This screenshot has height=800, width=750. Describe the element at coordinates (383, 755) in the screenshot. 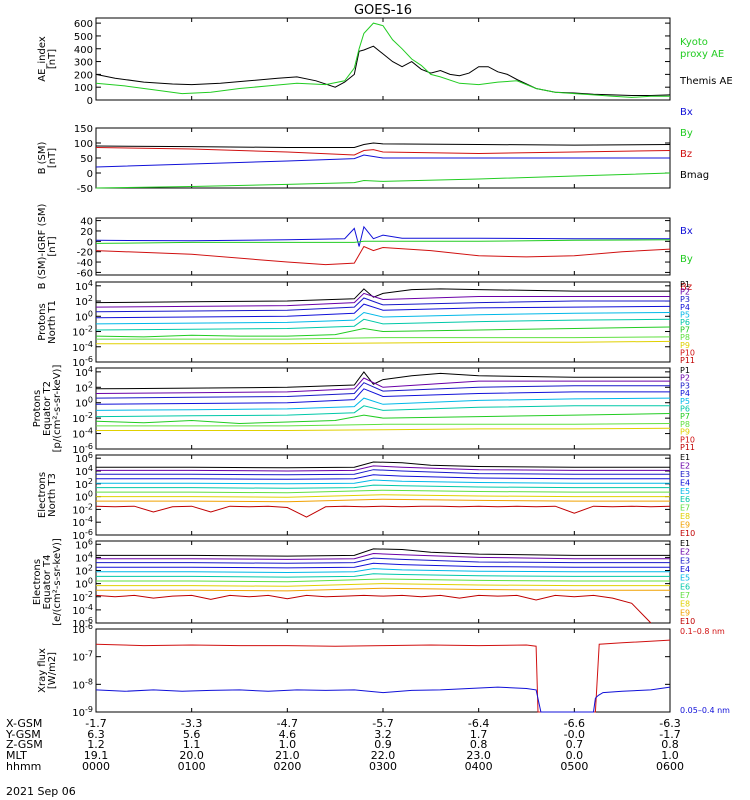

I see `ephemeris-cell: 22.0` at that location.